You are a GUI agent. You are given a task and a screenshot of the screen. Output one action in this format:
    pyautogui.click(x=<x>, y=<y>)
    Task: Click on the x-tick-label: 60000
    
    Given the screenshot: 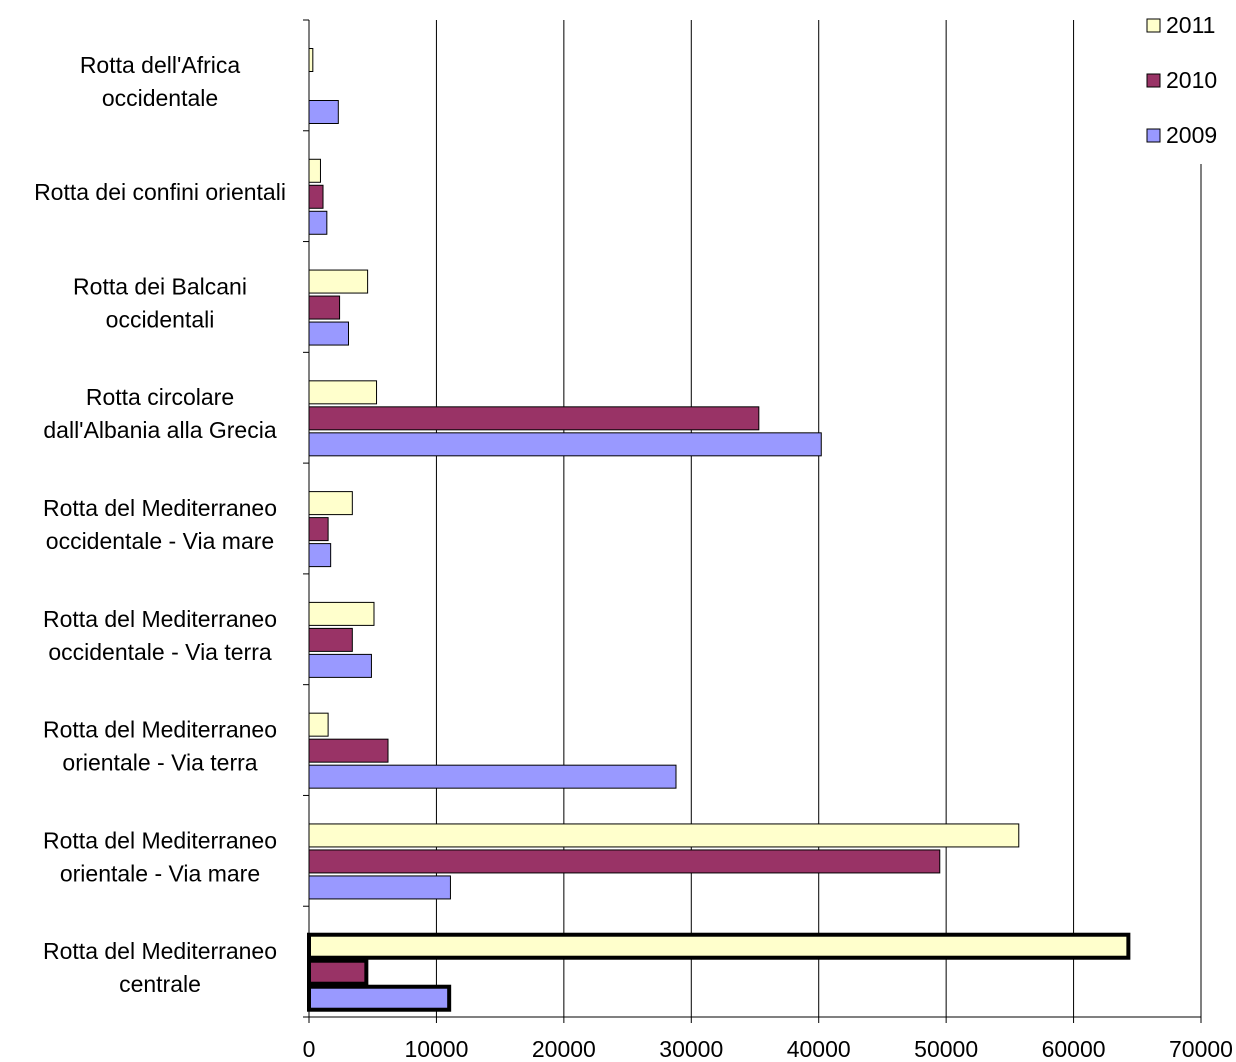 What is the action you would take?
    pyautogui.click(x=1074, y=1049)
    